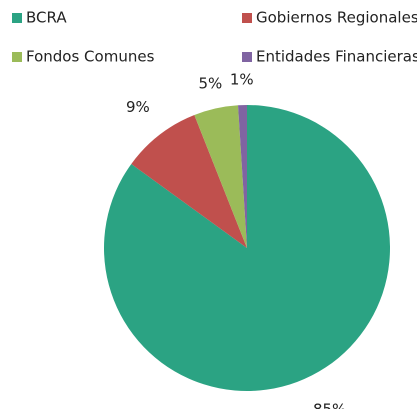 The height and width of the screenshot is (409, 417). What do you see at coordinates (46, 18) in the screenshot?
I see `legend-label: BCRA` at bounding box center [46, 18].